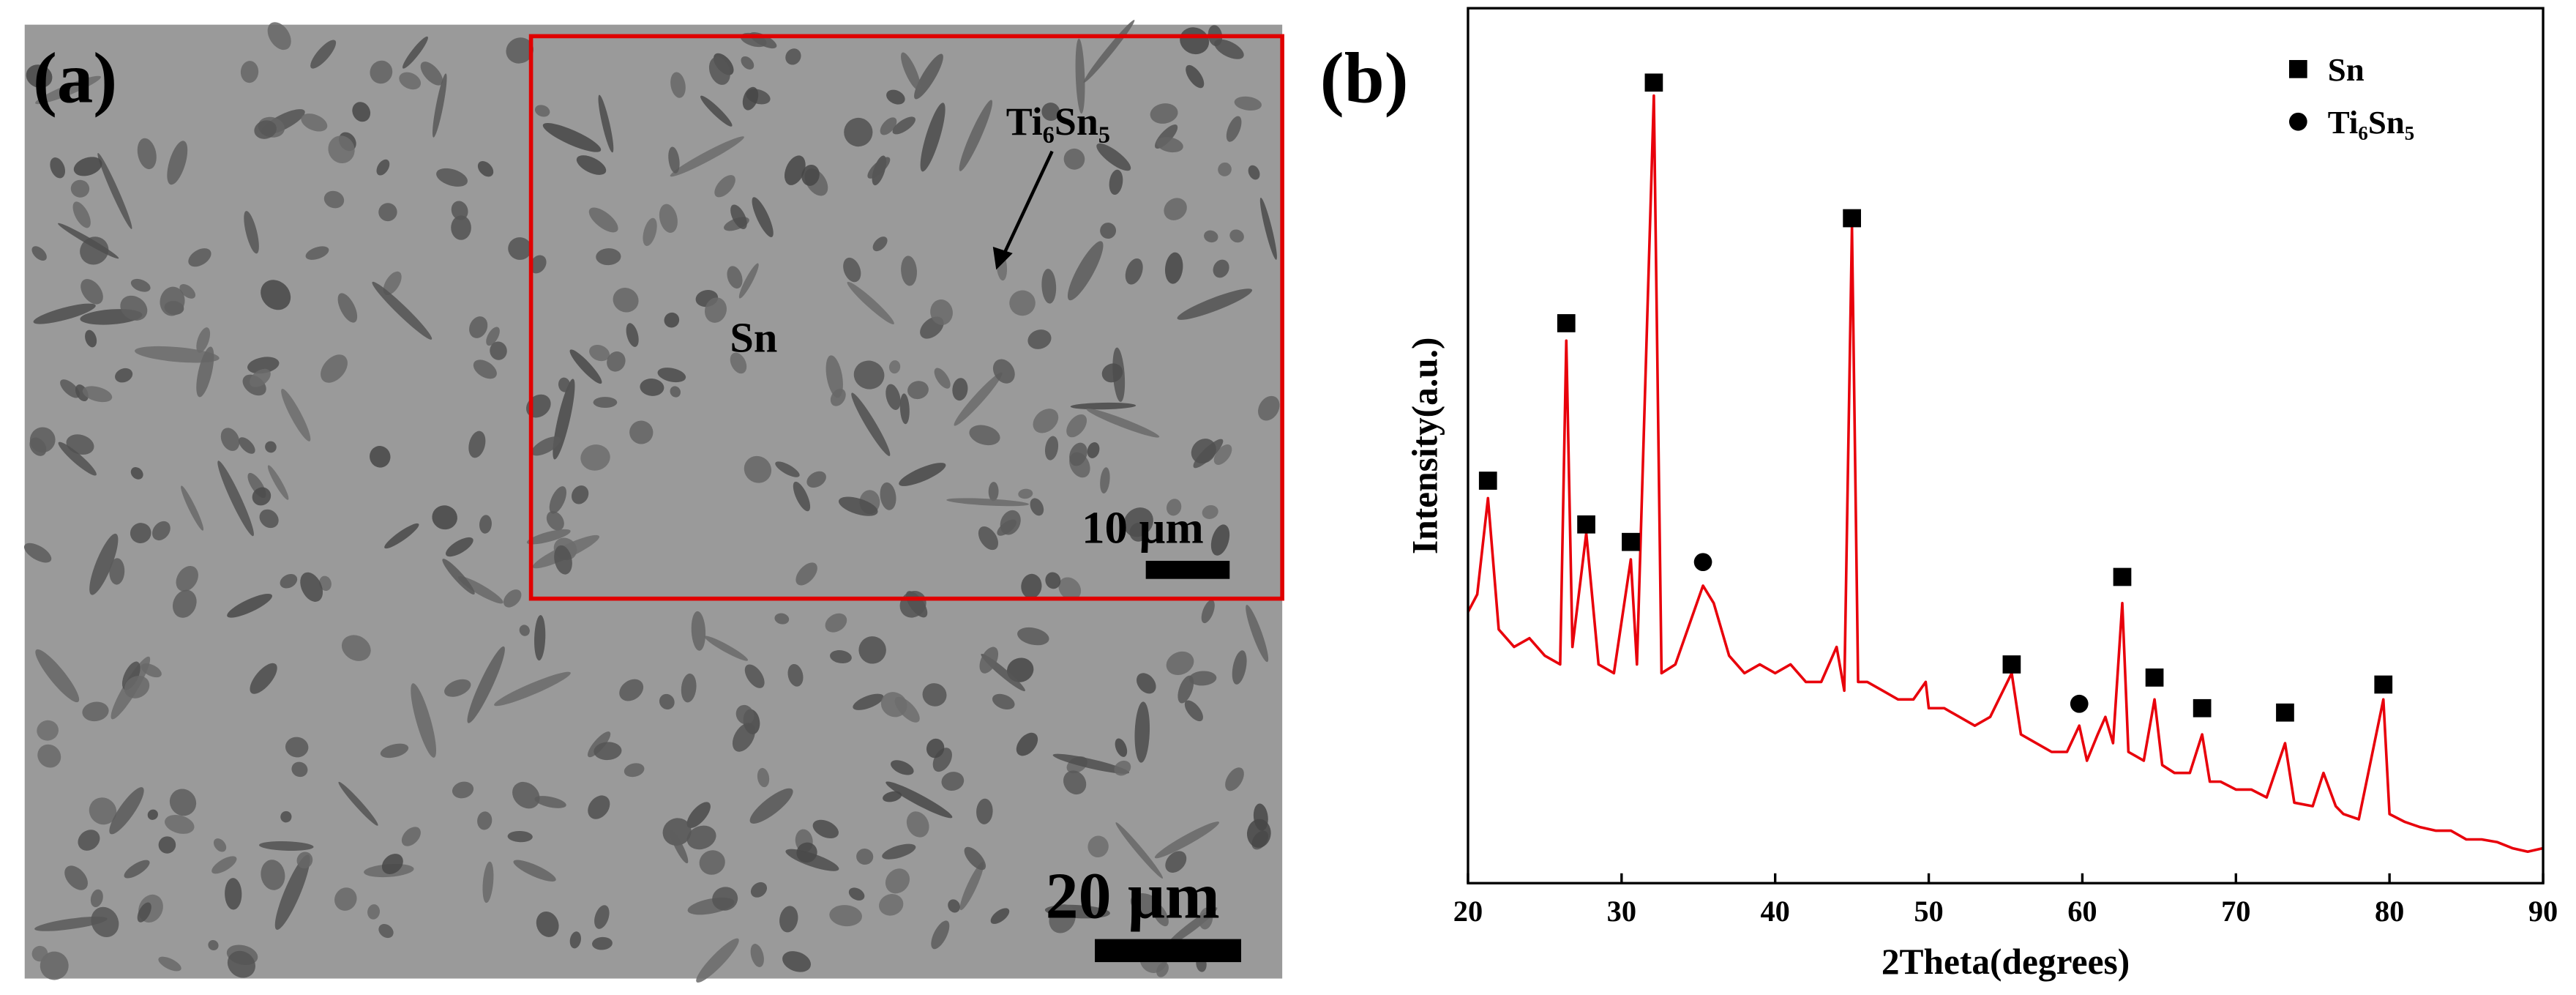 This screenshot has height=995, width=2576. What do you see at coordinates (1143, 527) in the screenshot?
I see `inset-scale-label: 10 μm` at bounding box center [1143, 527].